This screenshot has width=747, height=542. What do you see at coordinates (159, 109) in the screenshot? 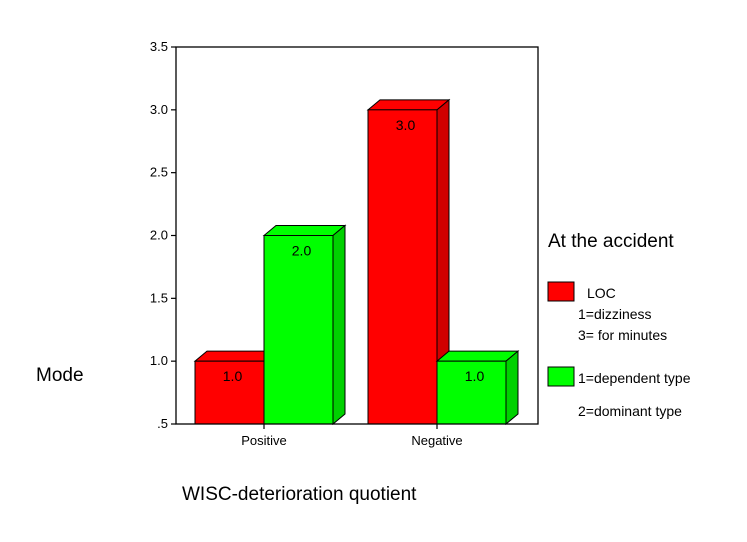
I see `y-tick-label: 3.0` at bounding box center [159, 109].